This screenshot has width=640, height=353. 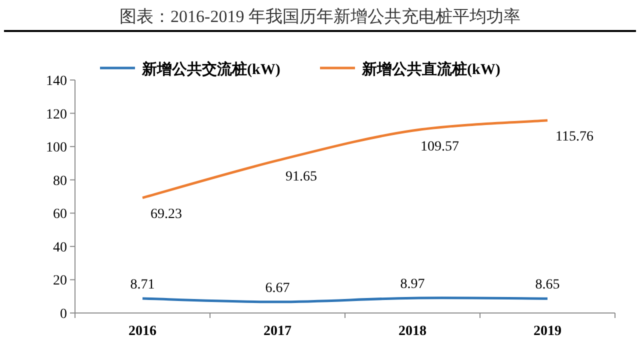 I want to click on y-tick-label: 0, so click(x=63, y=314).